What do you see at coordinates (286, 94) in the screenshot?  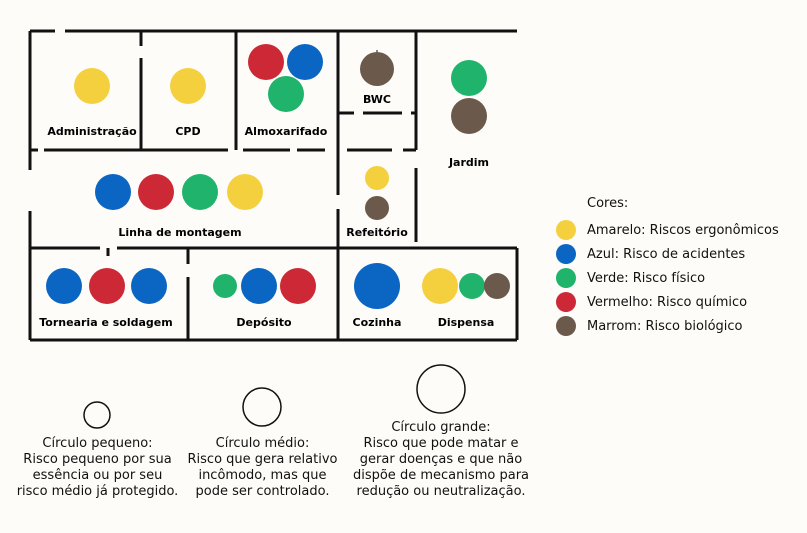 I see `risk-circle-almoxarifado-verde` at bounding box center [286, 94].